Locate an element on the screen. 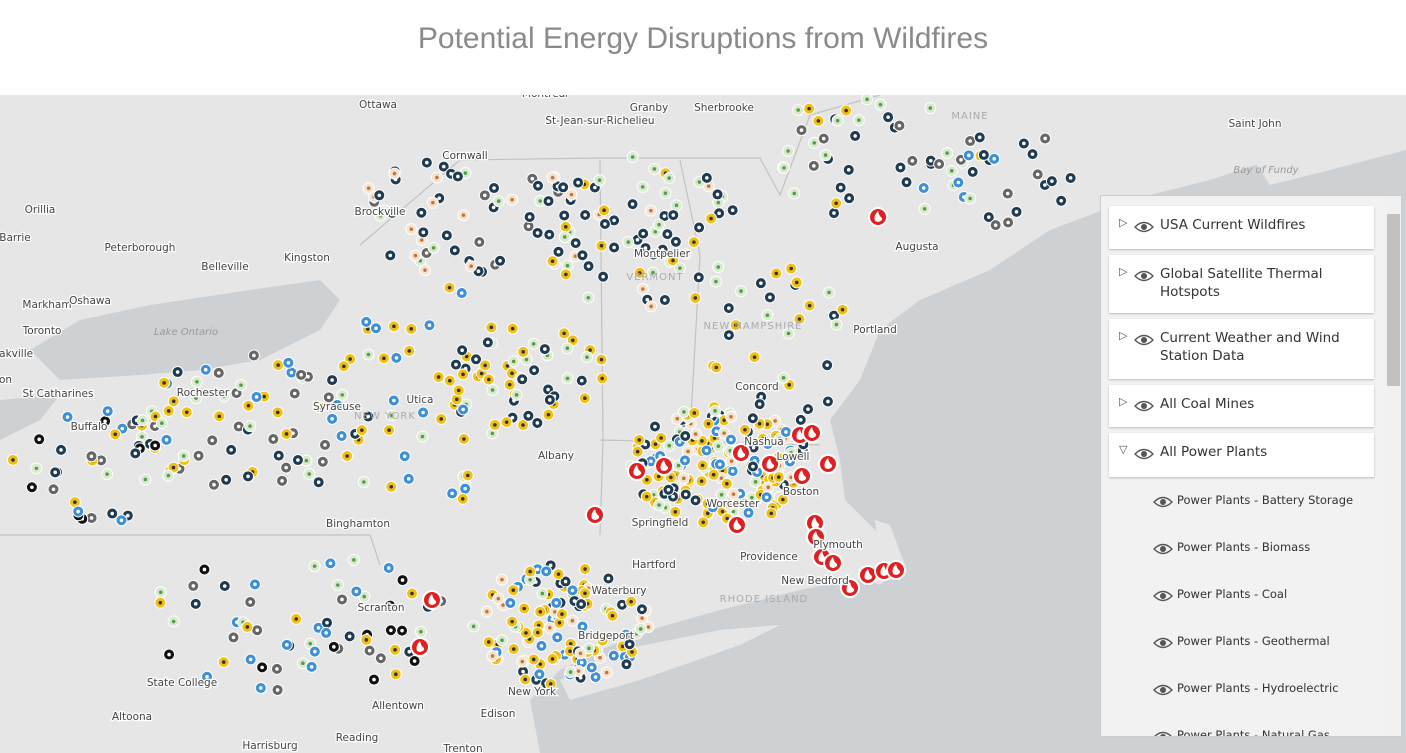 Image resolution: width=1406 pixels, height=753 pixels. sublayer-name: Power Plants - Coal is located at coordinates (1232, 594).